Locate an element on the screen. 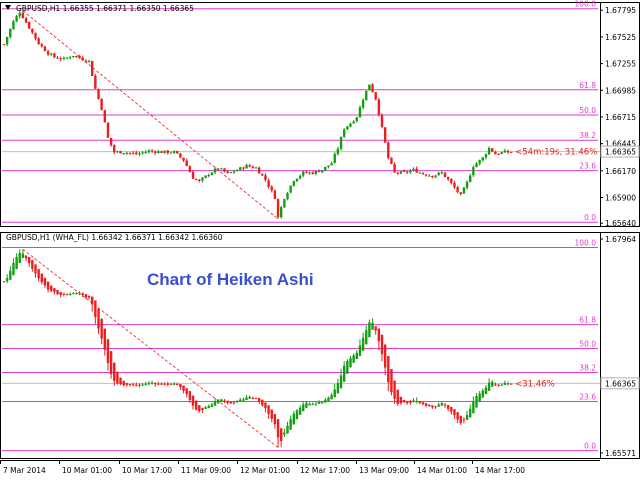  x-tick-label: 12 Mar 17:00 is located at coordinates (325, 470).